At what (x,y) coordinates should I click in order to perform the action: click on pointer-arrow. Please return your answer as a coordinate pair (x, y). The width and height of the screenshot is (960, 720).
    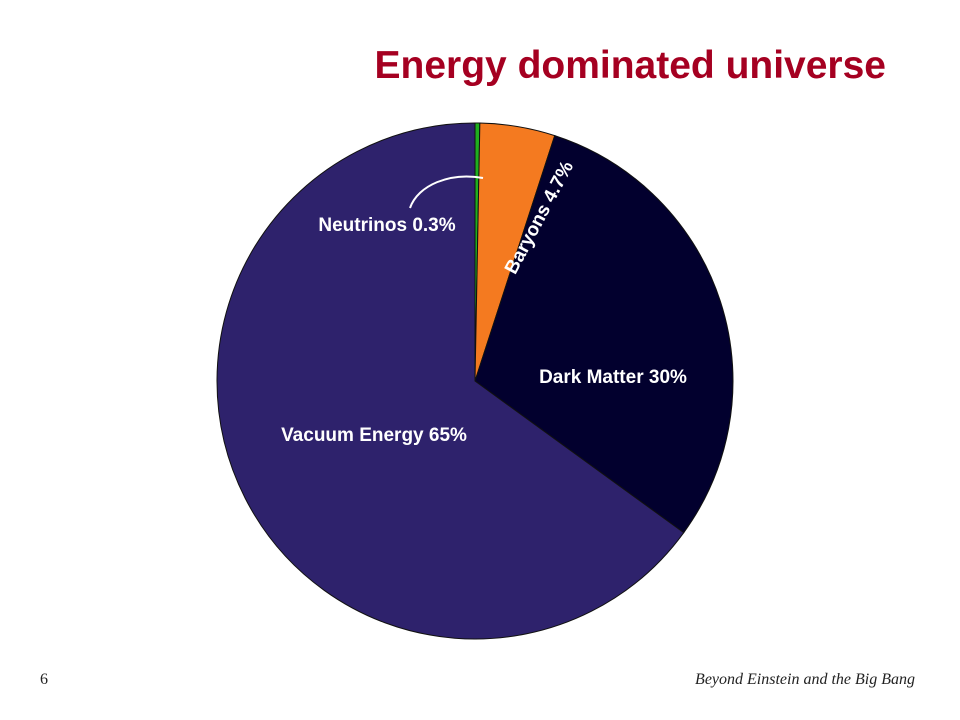
    Looking at the image, I should click on (446, 192).